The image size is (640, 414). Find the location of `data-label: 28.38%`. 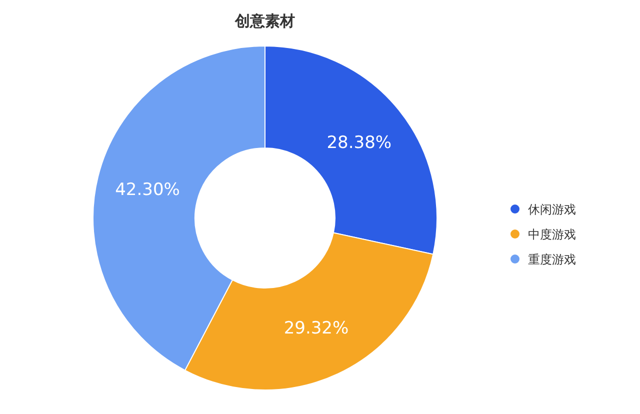

data-label: 28.38% is located at coordinates (359, 142).